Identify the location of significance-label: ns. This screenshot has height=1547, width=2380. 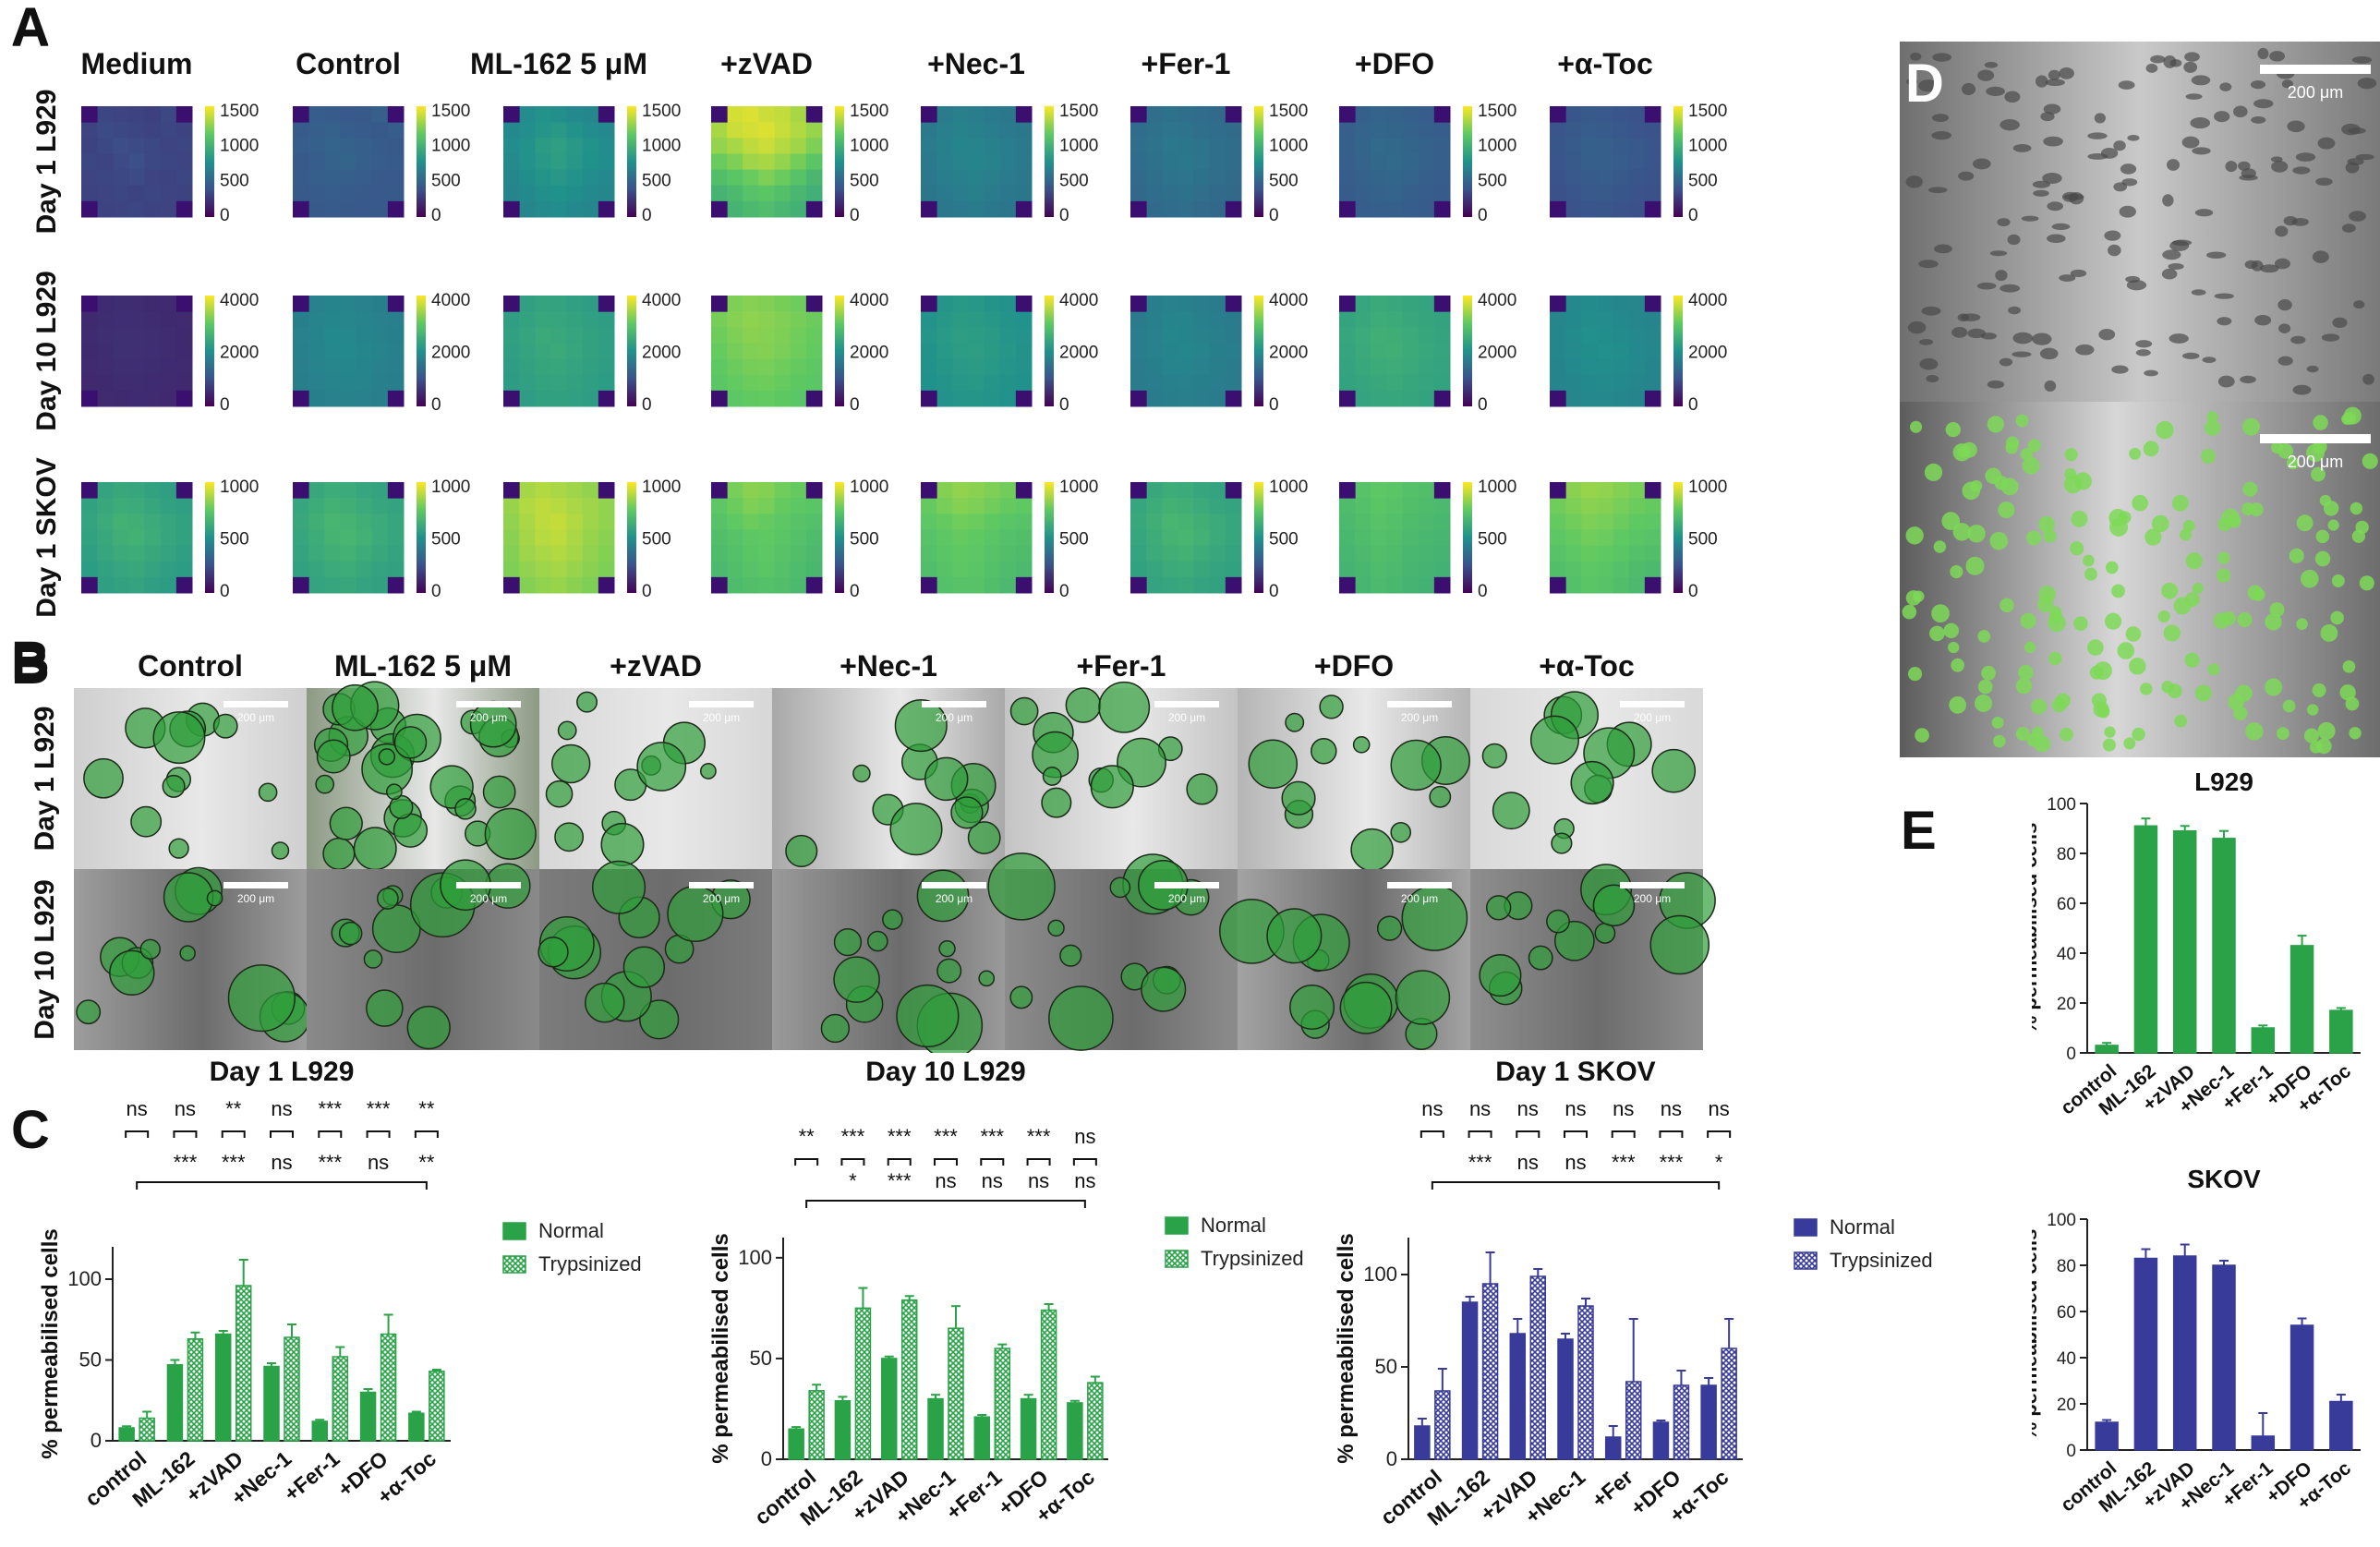
(1084, 1180).